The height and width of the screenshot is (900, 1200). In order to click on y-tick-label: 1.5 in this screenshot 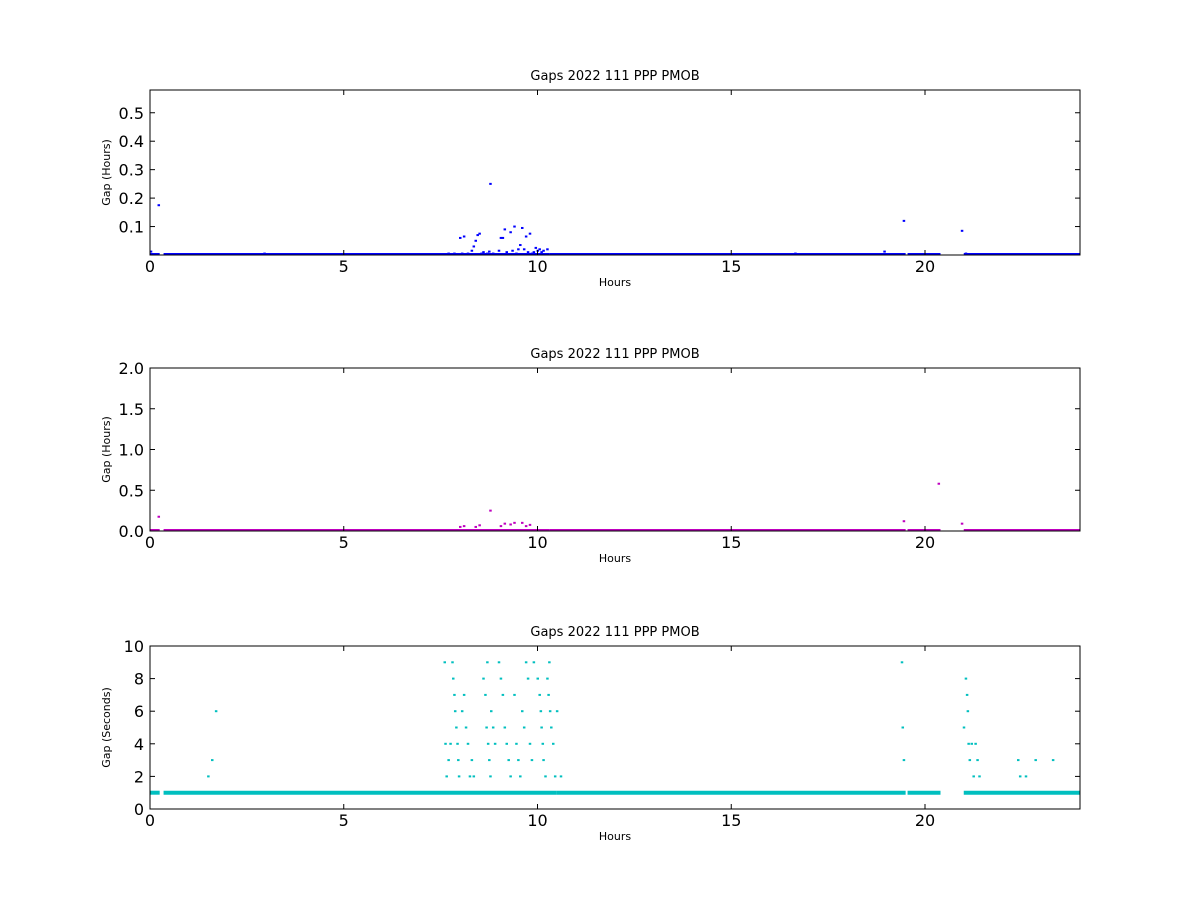, I will do `click(131, 409)`.